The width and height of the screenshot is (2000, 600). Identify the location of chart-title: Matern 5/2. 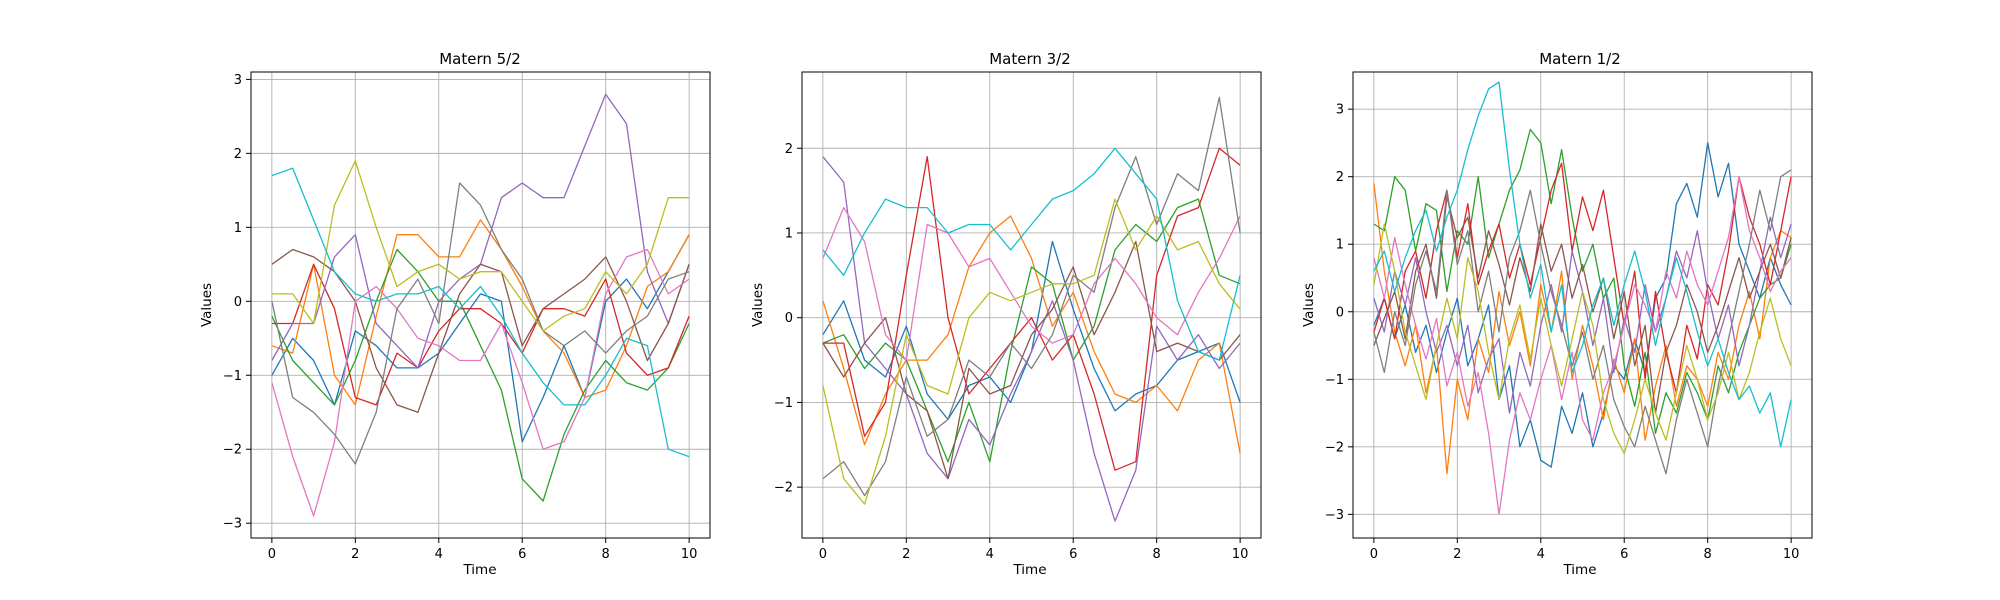
(480, 59).